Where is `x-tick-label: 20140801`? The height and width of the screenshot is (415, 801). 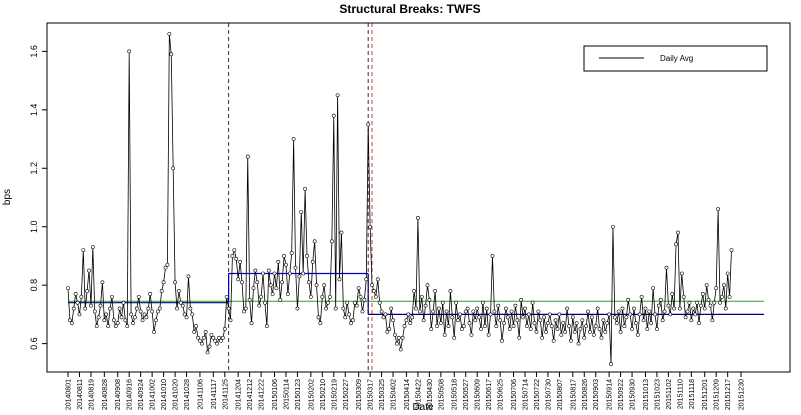 x-tick-label: 20140801 is located at coordinates (69, 394).